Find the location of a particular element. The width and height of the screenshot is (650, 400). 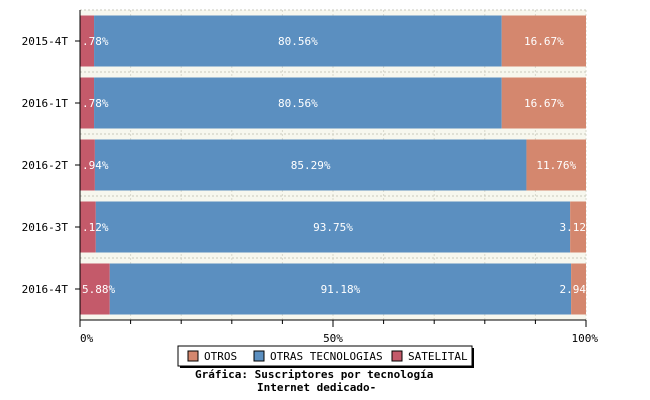

x-tick-label: 0% is located at coordinates (87, 338).